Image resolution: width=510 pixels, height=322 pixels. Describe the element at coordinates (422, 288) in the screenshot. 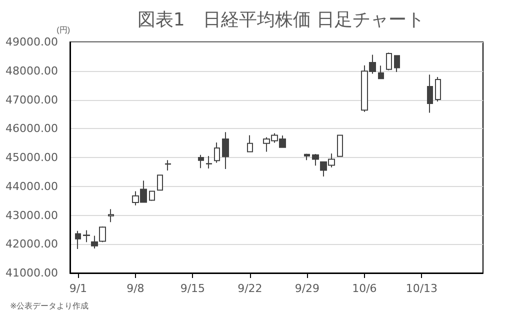

I see `x-tick-label: 10/13` at that location.